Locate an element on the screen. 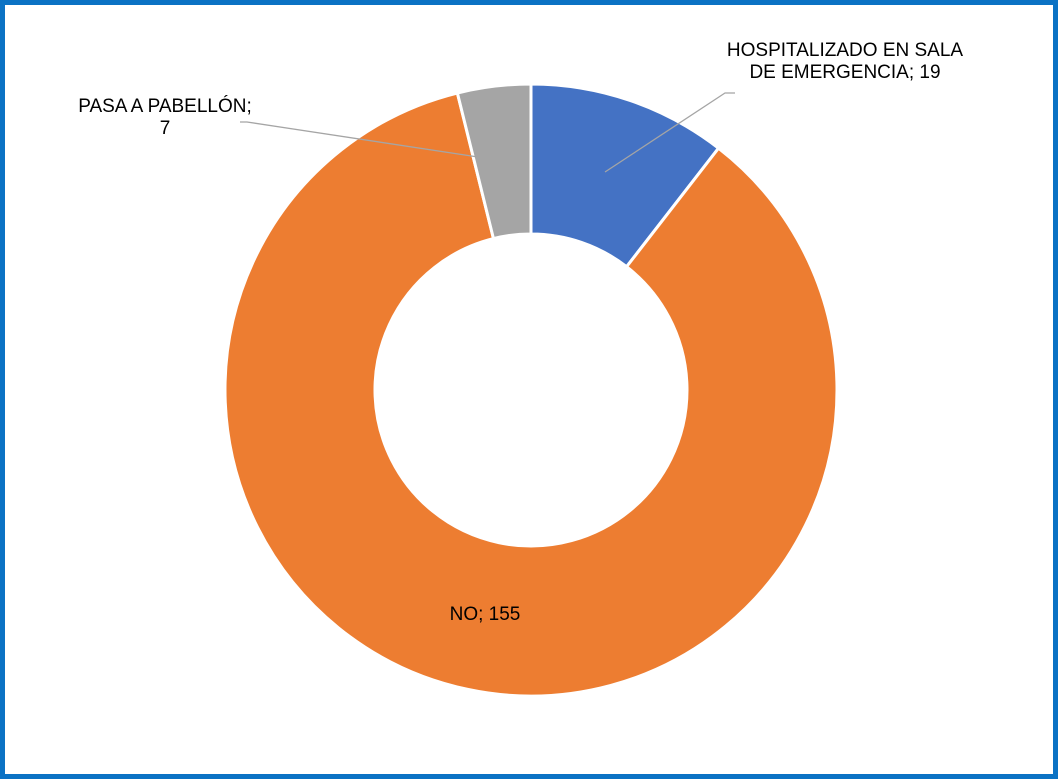 The width and height of the screenshot is (1061, 779). data-label: NO; 155 is located at coordinates (485, 615).